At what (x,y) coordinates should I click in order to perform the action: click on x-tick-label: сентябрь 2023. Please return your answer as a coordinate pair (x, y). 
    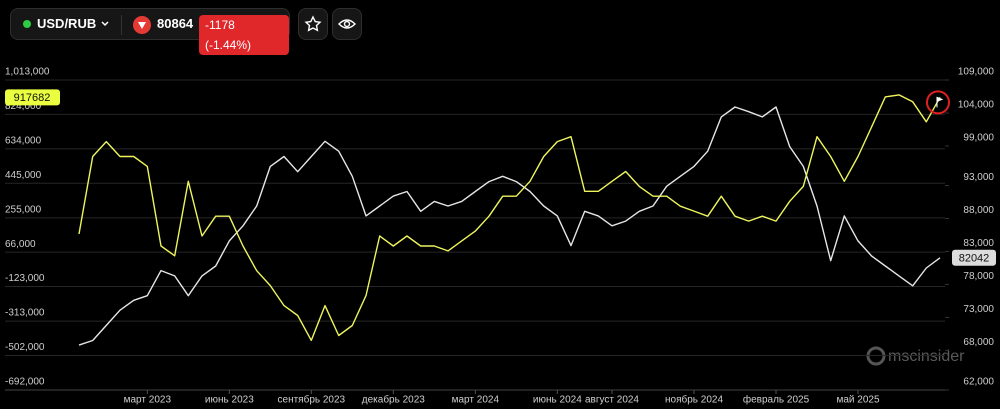
    Looking at the image, I should click on (312, 400).